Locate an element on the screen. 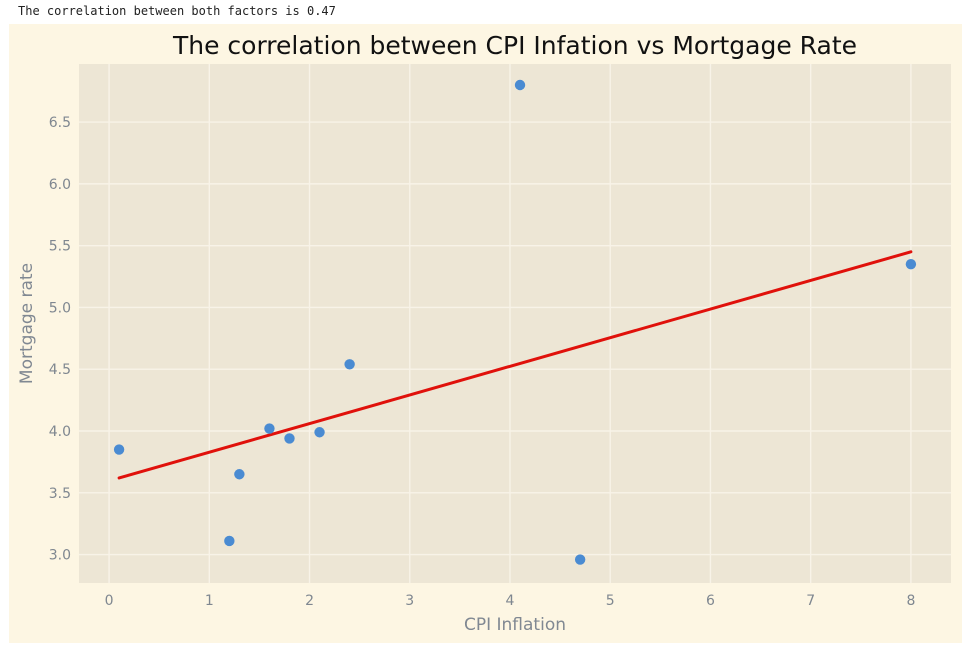 The height and width of the screenshot is (647, 971). y-axis-label: Mortgage rate is located at coordinates (27, 323).